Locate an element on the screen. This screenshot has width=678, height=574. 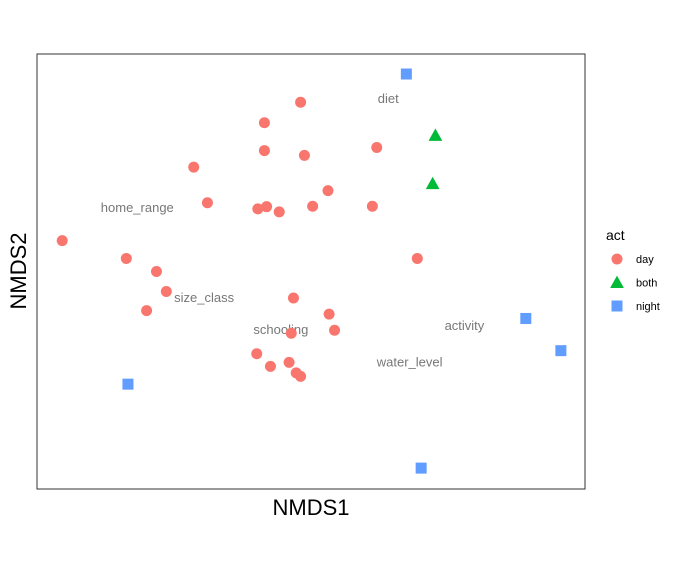
legend: act day both night is located at coordinates (633, 270).